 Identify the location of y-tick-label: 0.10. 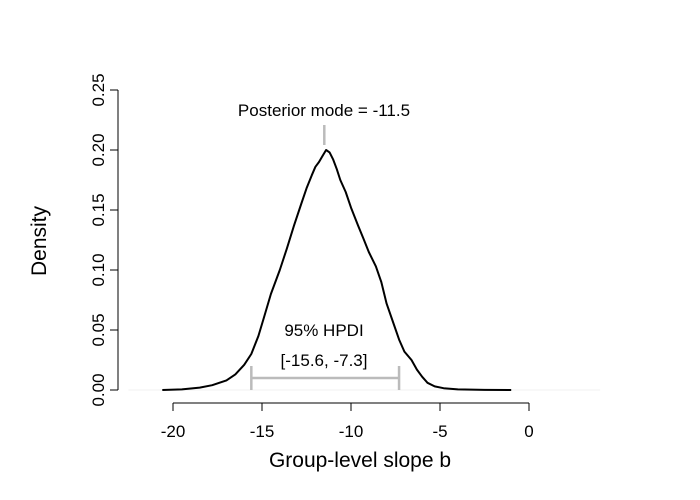
(98, 269).